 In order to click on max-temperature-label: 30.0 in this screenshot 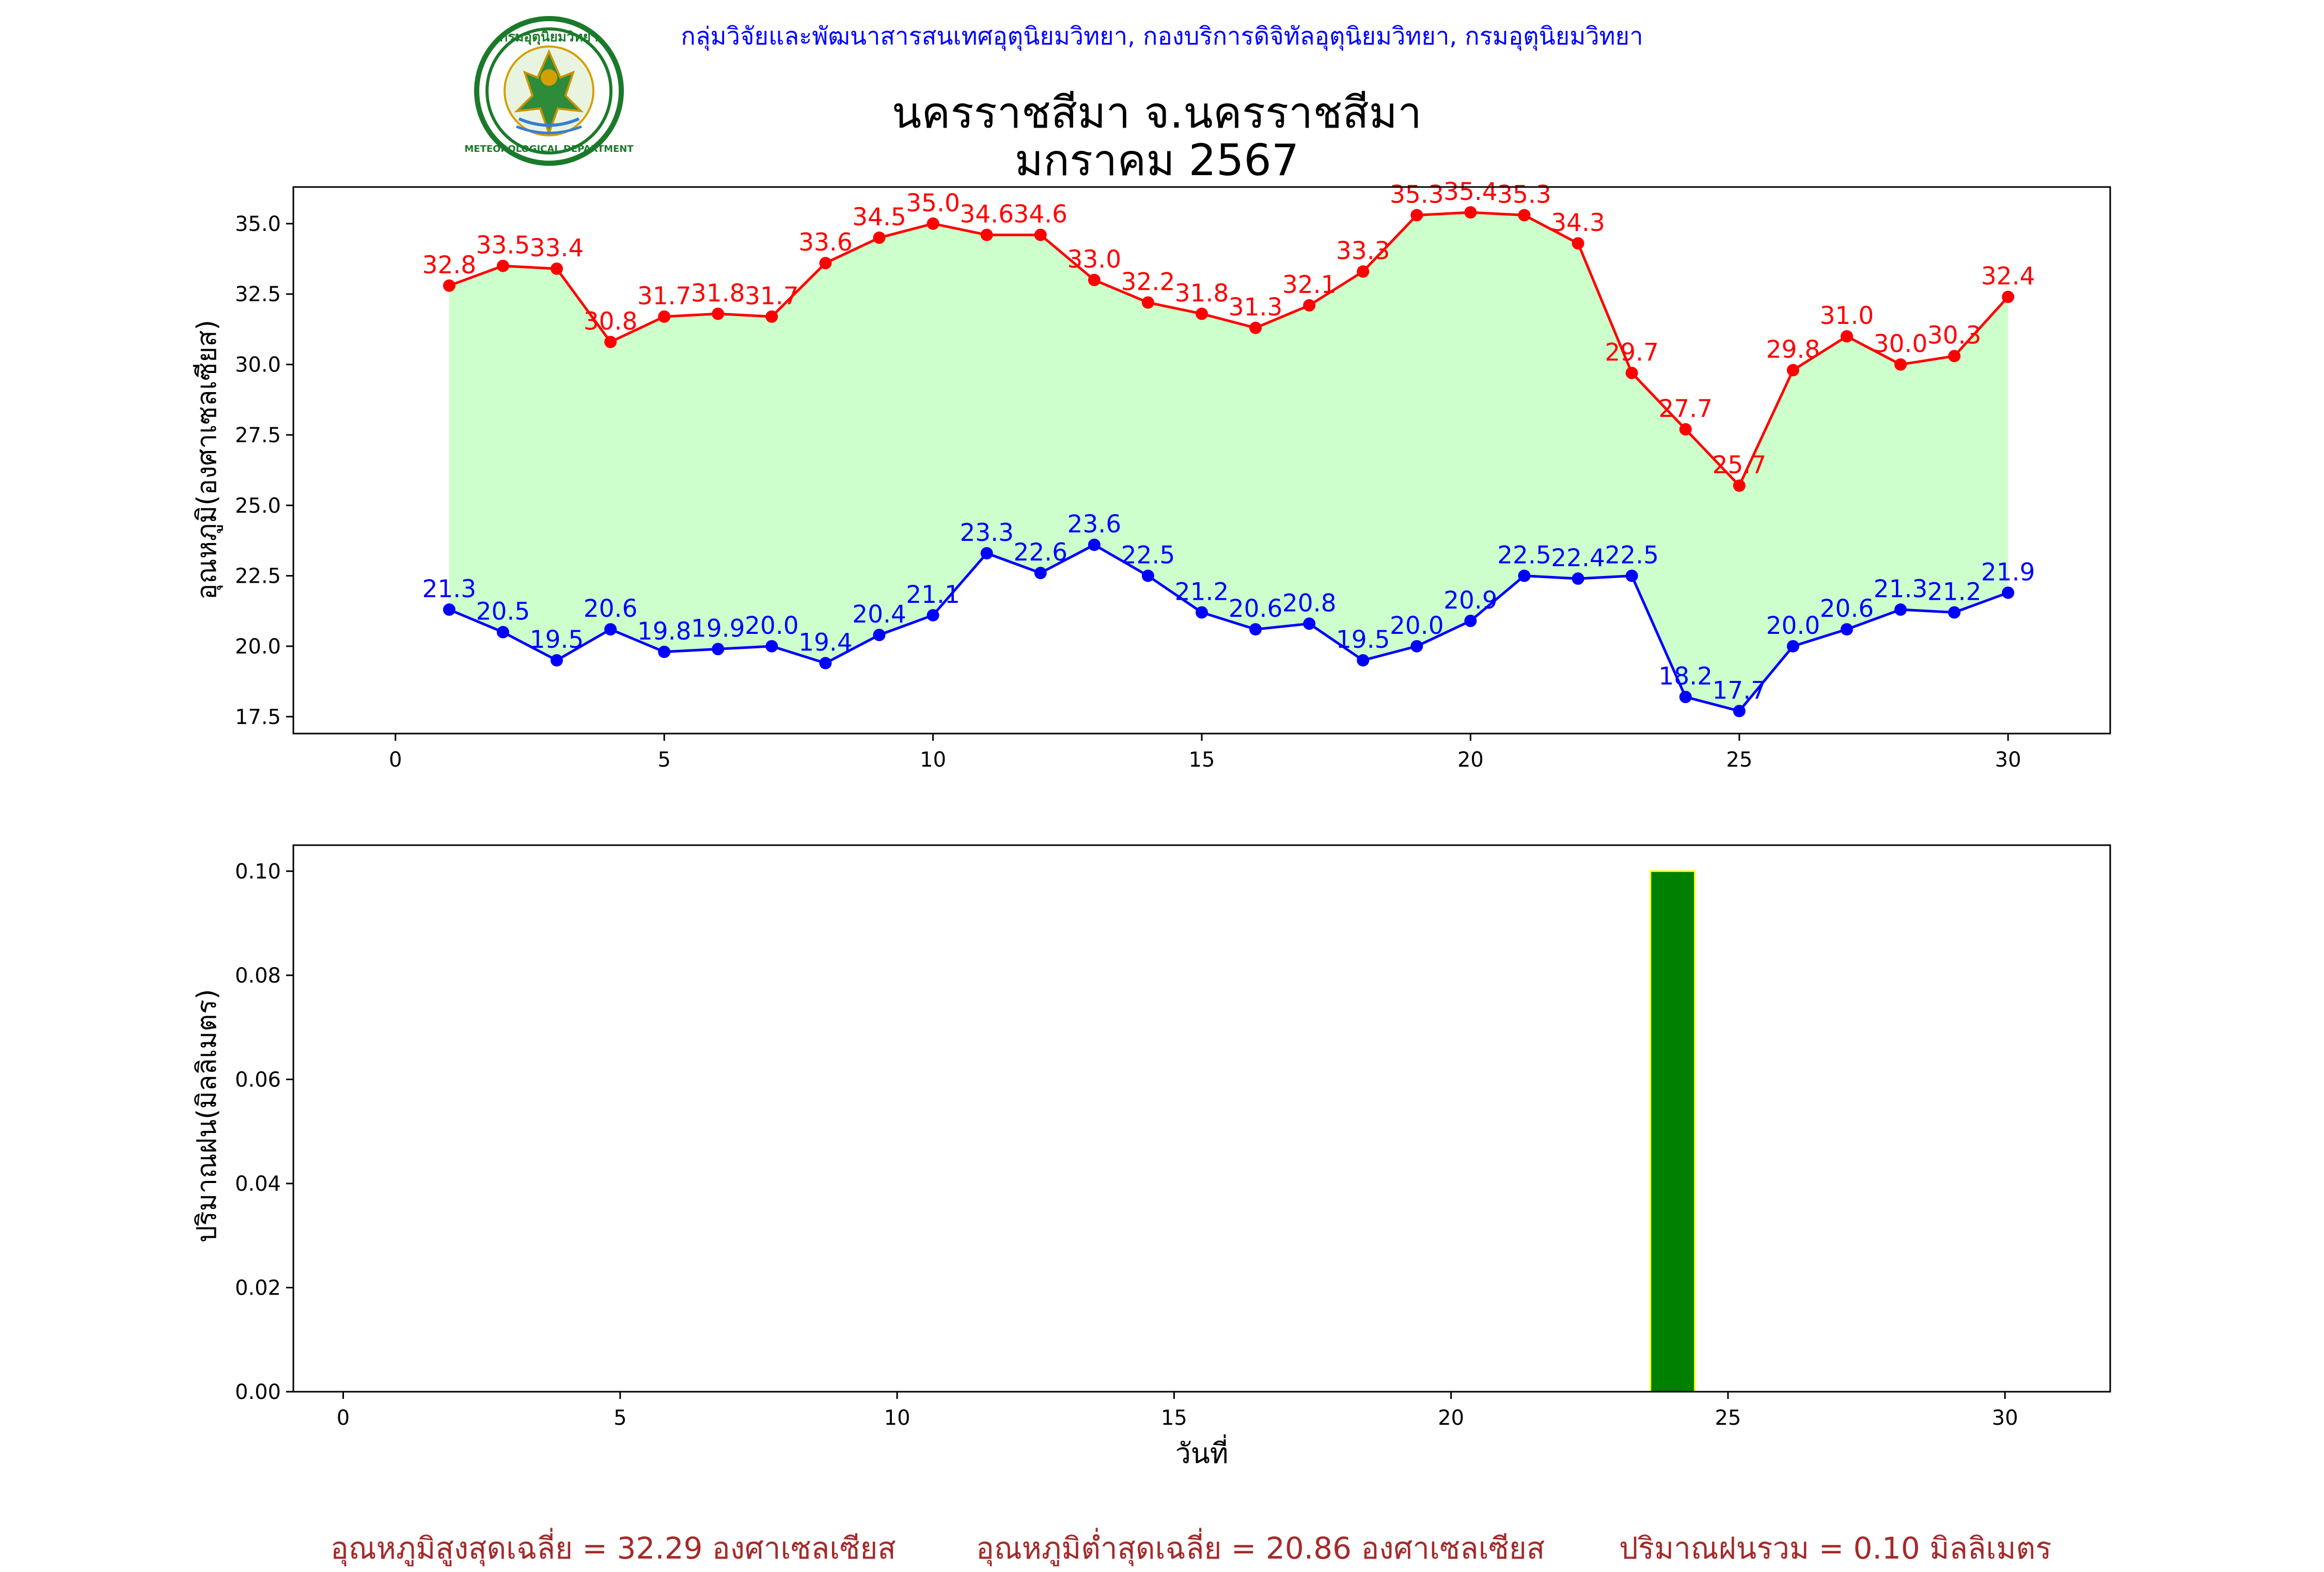, I will do `click(1901, 345)`.